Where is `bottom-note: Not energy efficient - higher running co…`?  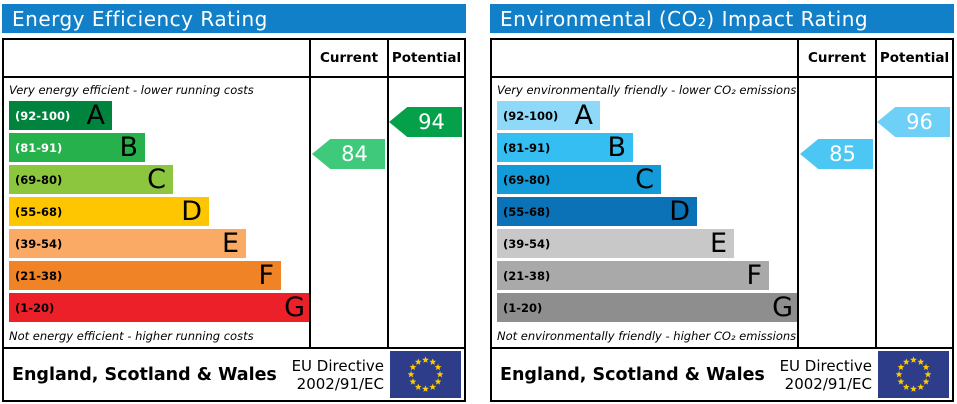
bottom-note: Not energy efficient - higher running co… is located at coordinates (131, 336).